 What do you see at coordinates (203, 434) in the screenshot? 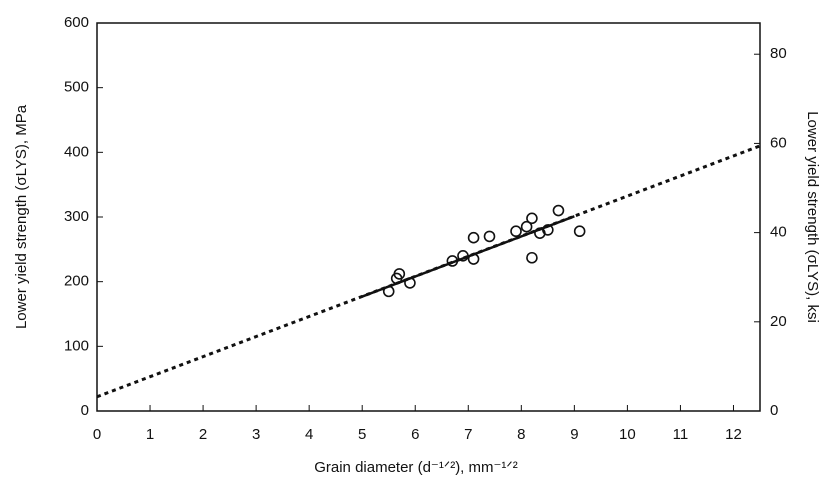
I see `x-tick-label: 2` at bounding box center [203, 434].